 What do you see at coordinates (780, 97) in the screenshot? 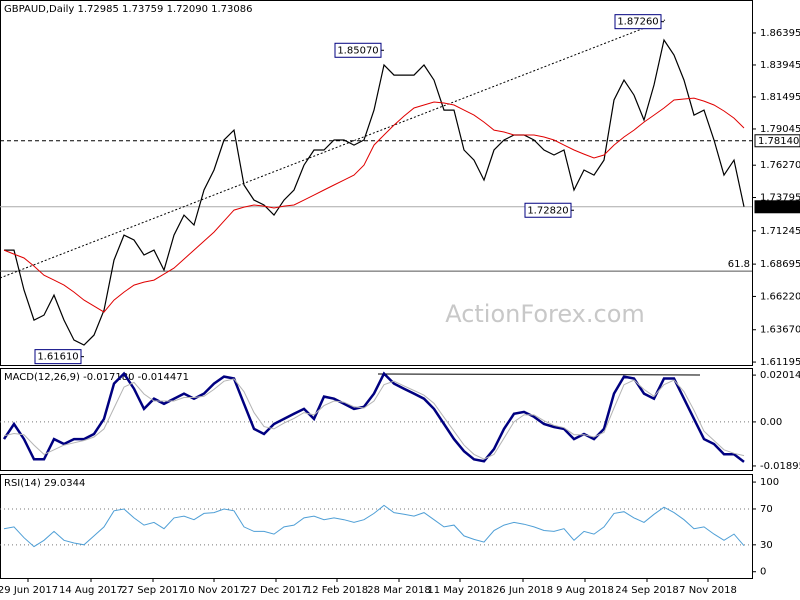
I see `y-tick-label: 1.81495` at bounding box center [780, 97].